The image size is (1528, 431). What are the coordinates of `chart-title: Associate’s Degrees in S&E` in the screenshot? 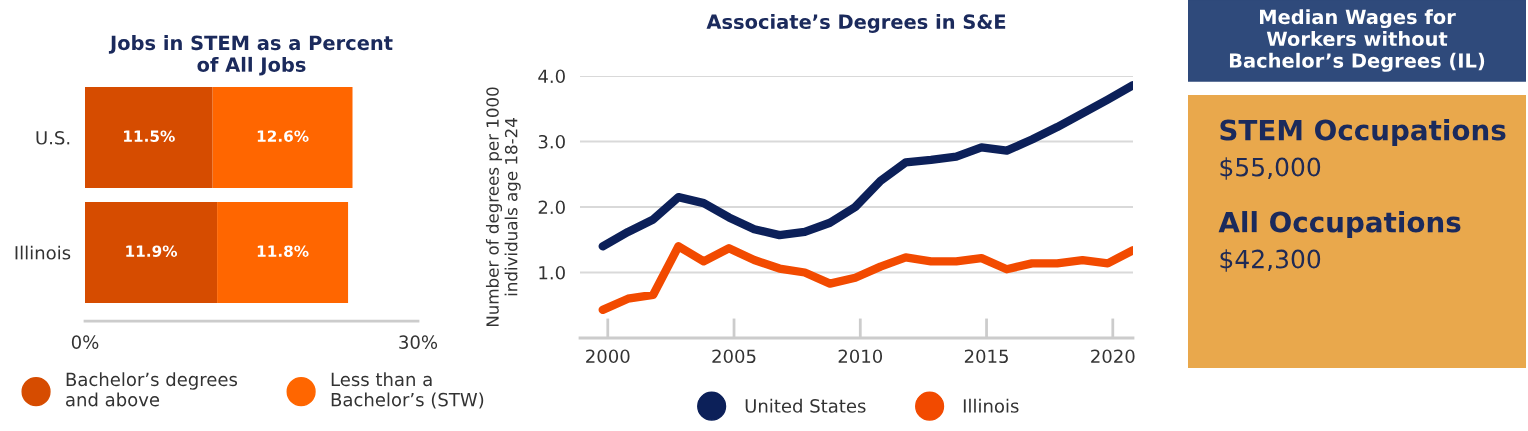 It's located at (856, 23).